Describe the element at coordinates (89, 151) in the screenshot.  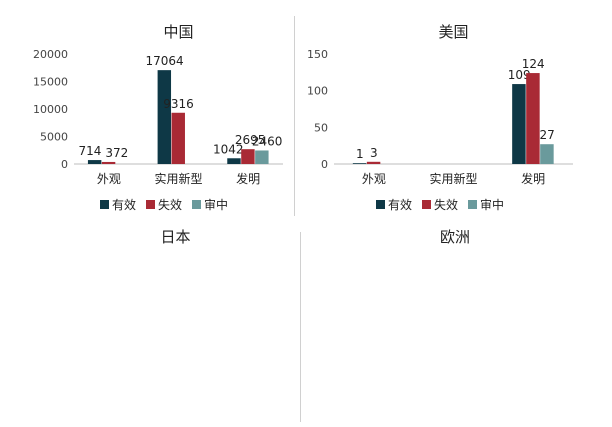
I see `data-label: 714` at that location.